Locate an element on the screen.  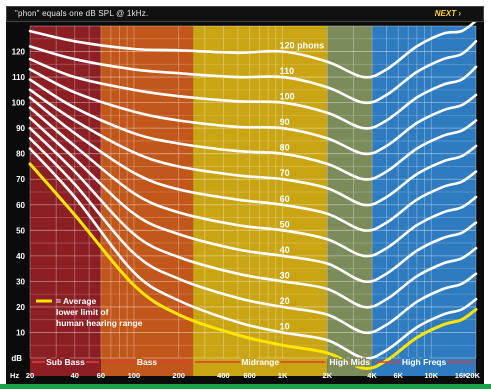
y-tick-label: 120 is located at coordinates (19, 52).